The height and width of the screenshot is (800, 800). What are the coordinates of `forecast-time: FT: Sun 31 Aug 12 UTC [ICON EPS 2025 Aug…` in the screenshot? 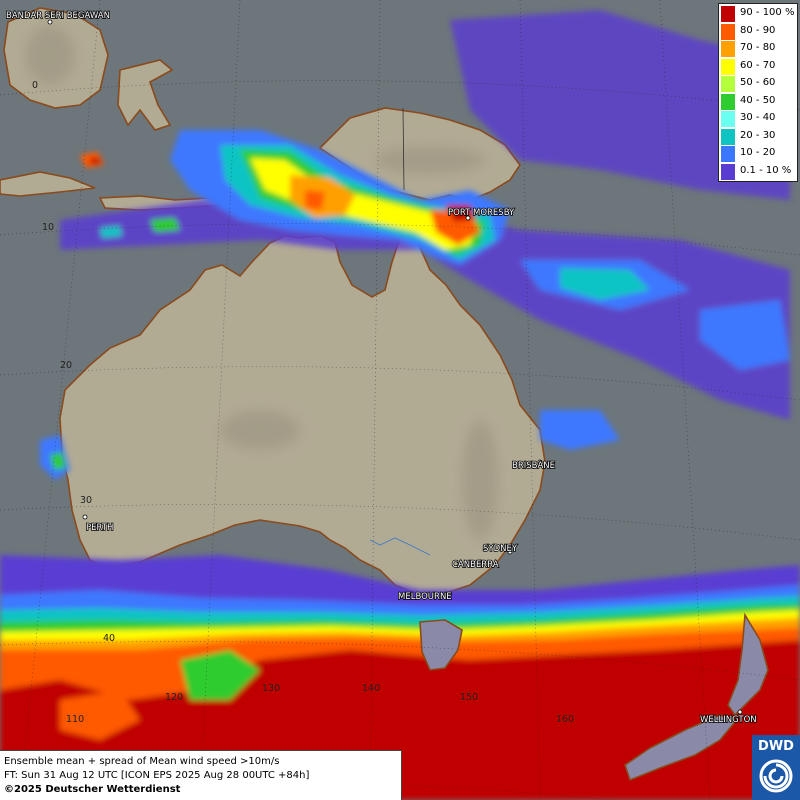 It's located at (157, 775).